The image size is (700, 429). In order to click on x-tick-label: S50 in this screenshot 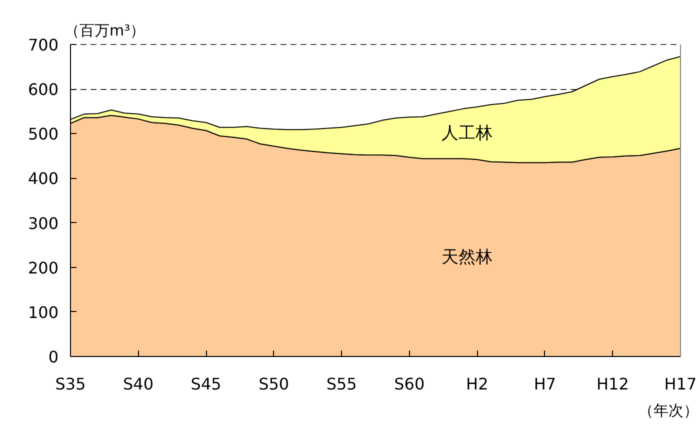, I will do `click(274, 384)`.